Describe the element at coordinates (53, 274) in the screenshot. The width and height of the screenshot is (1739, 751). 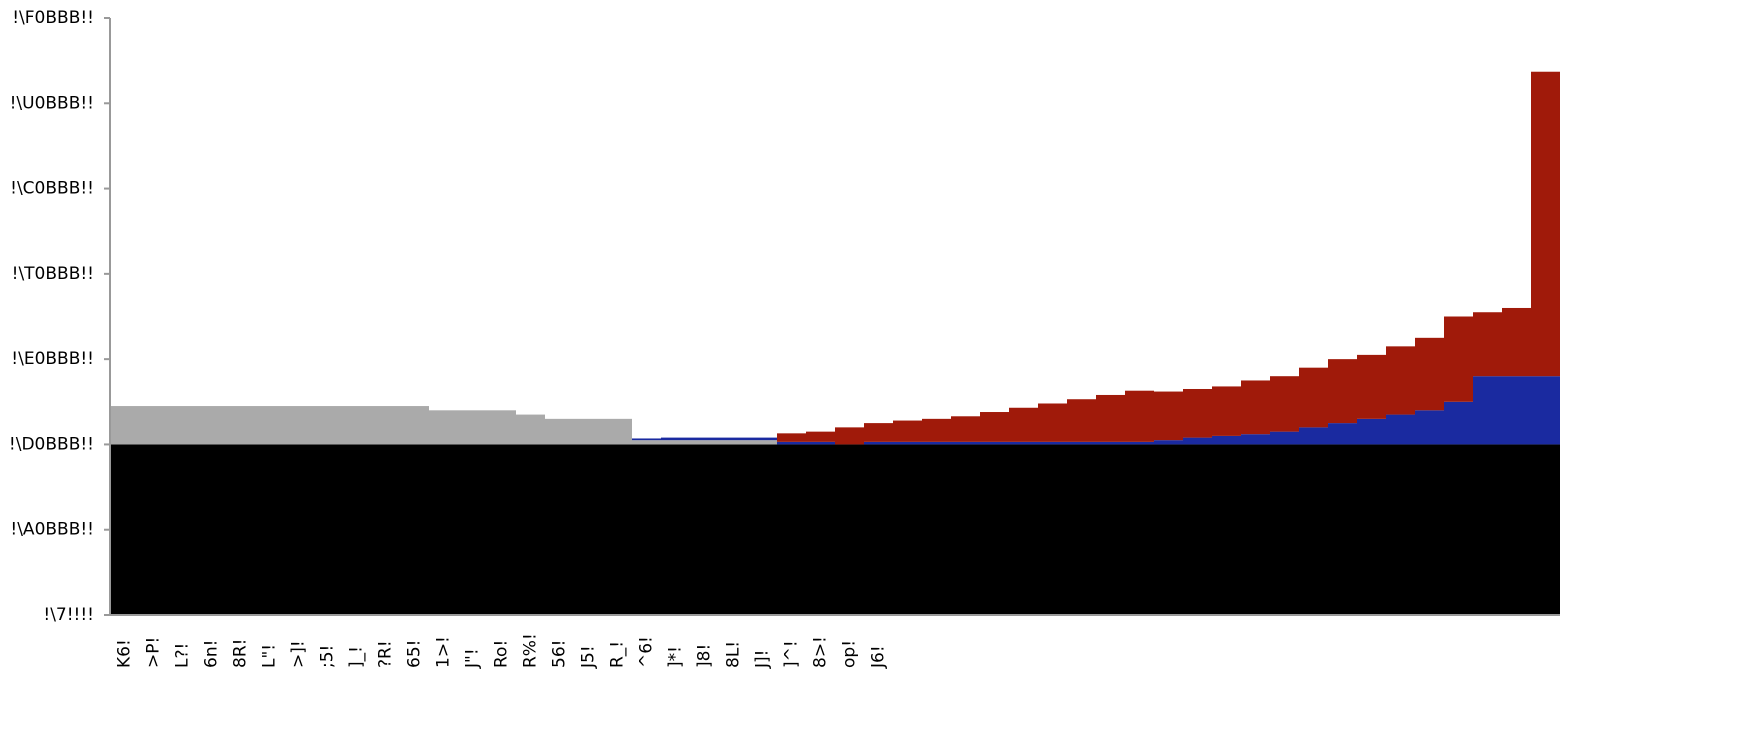
I see `y-tick-label: !\T0BBB!!` at that location.